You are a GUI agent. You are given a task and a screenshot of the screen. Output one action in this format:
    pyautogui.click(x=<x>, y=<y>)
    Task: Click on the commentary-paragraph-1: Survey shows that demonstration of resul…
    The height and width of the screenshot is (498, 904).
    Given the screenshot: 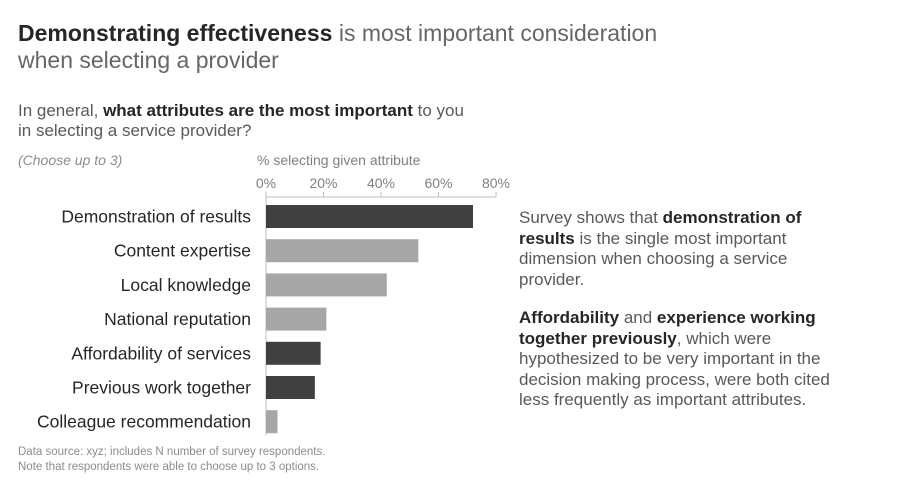 What is the action you would take?
    pyautogui.click(x=679, y=249)
    